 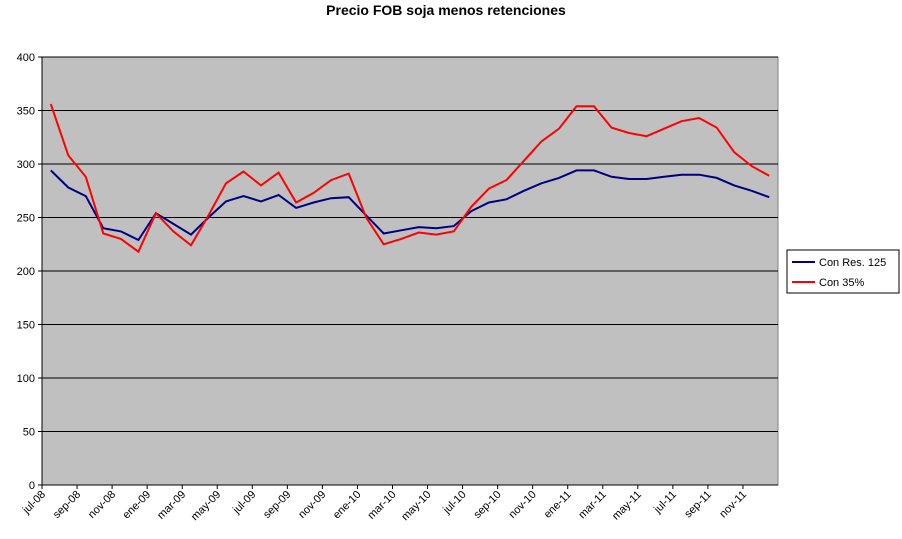 What do you see at coordinates (277, 505) in the screenshot?
I see `x-tick-label: sep-09` at bounding box center [277, 505].